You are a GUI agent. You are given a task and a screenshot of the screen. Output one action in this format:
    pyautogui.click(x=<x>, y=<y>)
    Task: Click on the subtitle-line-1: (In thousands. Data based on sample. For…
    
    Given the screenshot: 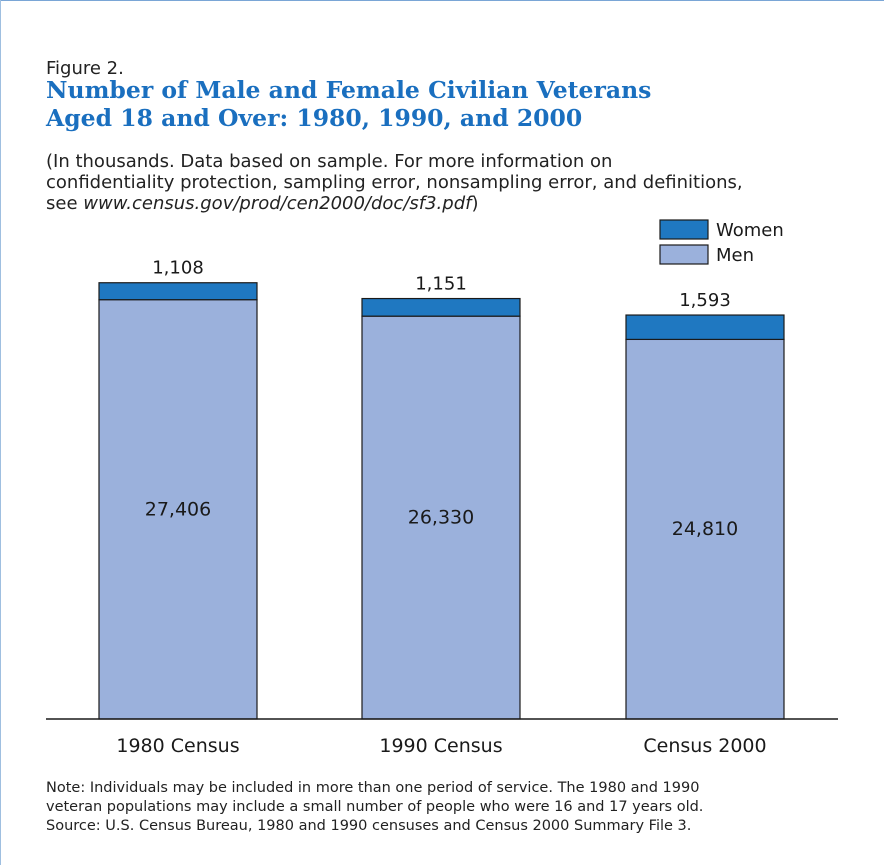 What is the action you would take?
    pyautogui.click(x=329, y=161)
    